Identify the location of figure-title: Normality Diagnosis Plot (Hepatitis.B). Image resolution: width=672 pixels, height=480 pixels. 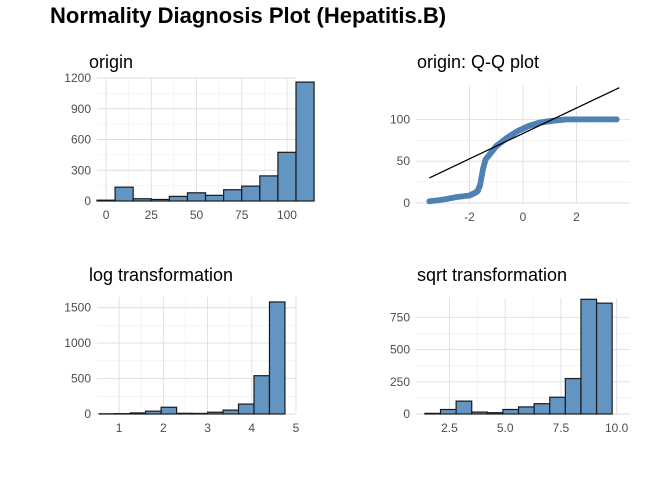
(248, 15).